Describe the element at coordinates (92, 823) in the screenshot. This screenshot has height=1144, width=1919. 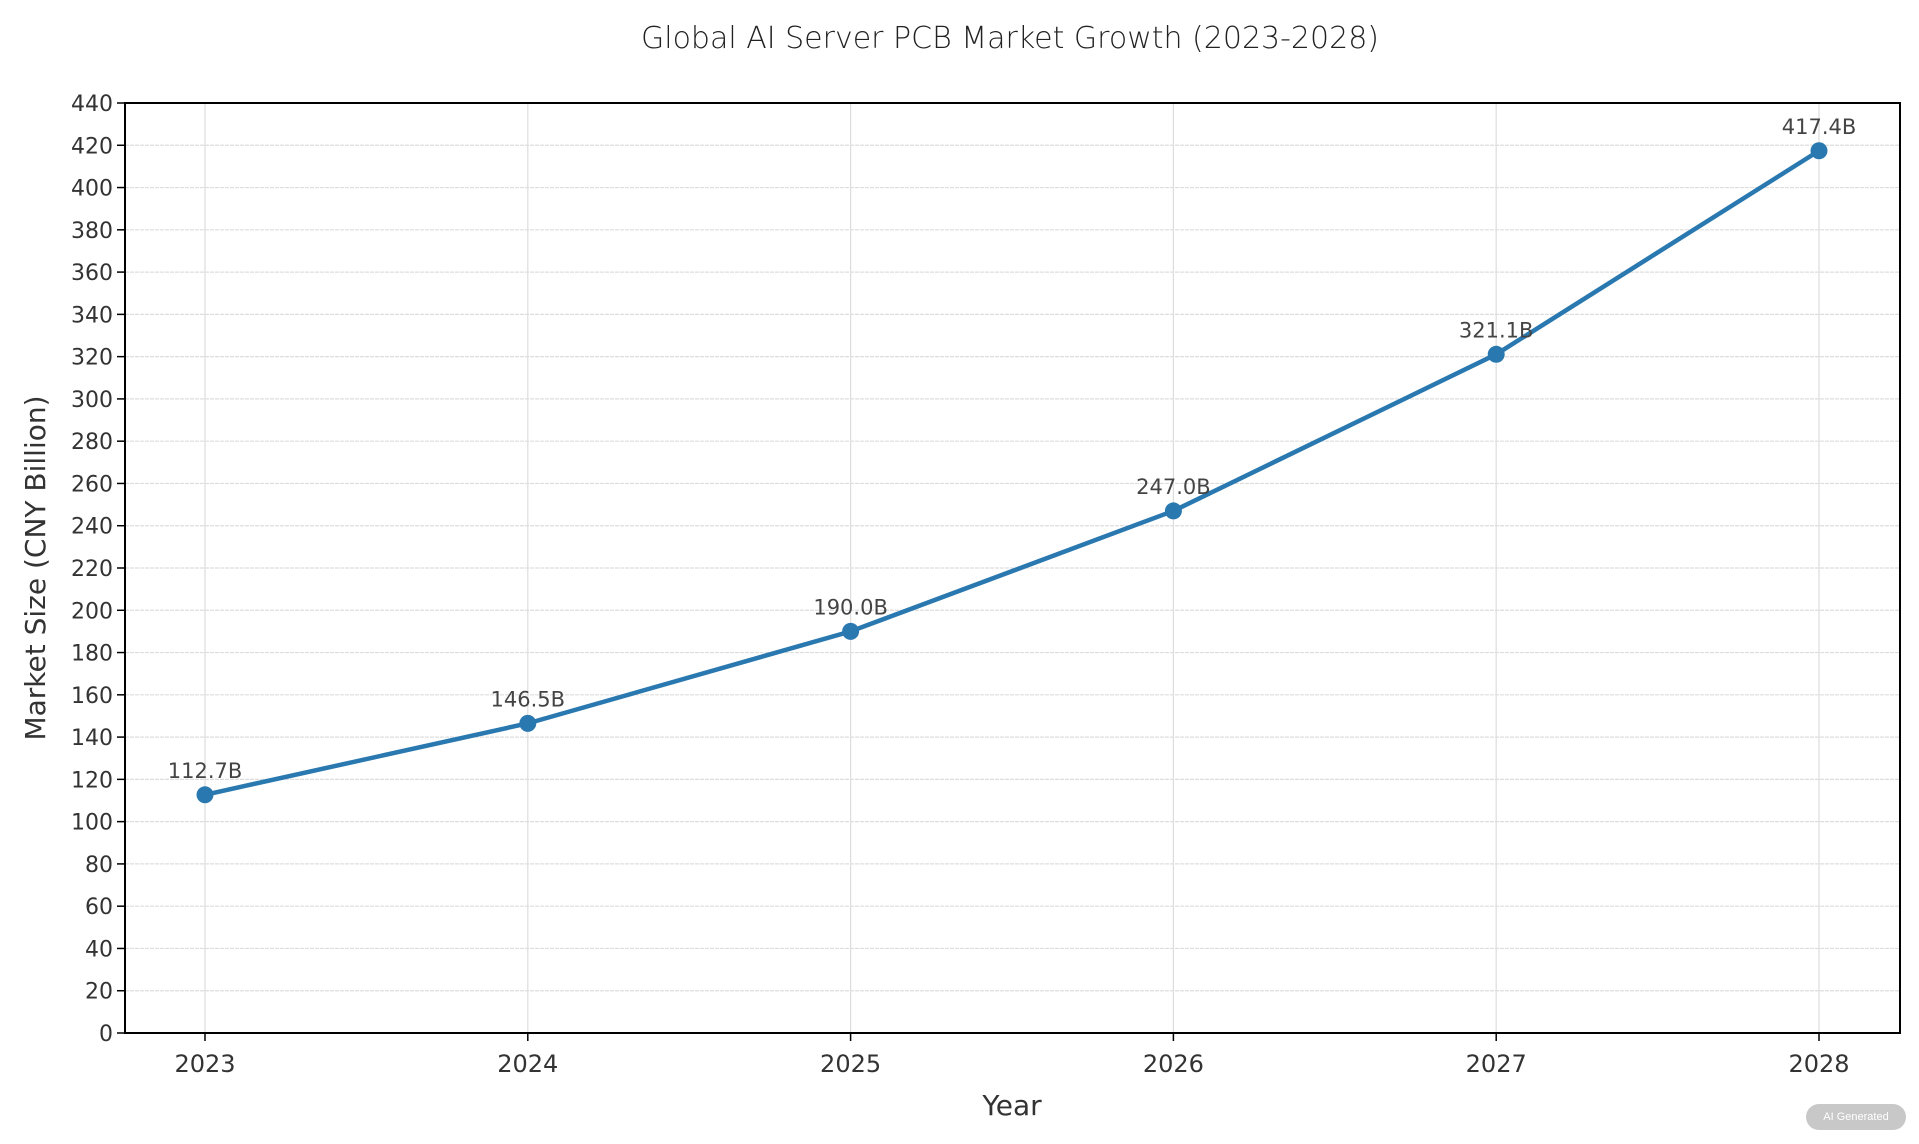
I see `y-tick-label: 100` at that location.